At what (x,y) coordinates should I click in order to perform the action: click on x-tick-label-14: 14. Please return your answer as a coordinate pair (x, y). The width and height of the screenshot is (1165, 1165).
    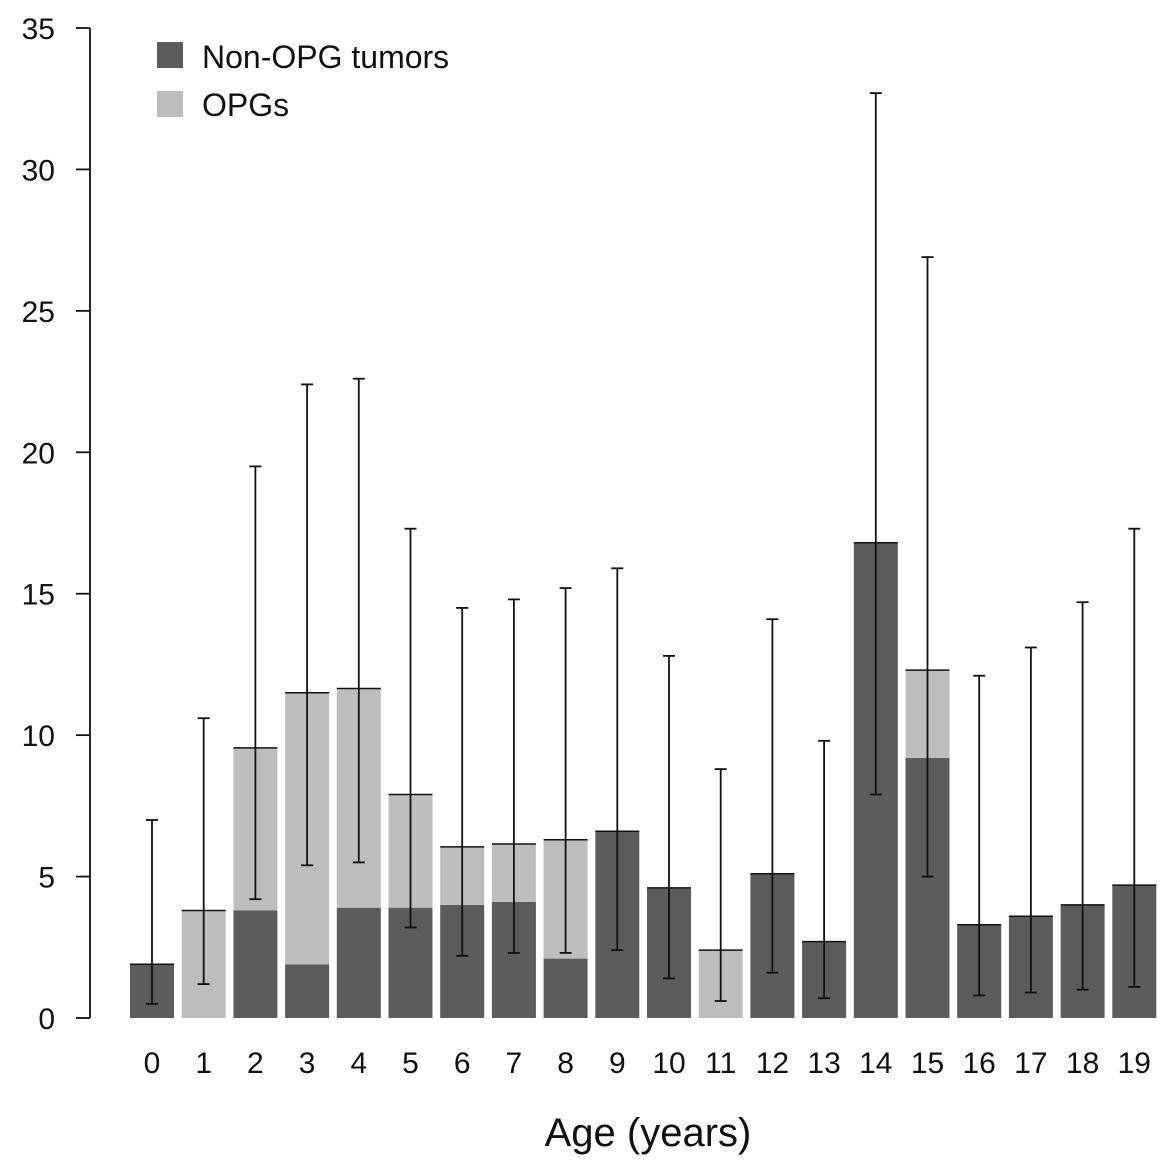
    Looking at the image, I should click on (875, 1063).